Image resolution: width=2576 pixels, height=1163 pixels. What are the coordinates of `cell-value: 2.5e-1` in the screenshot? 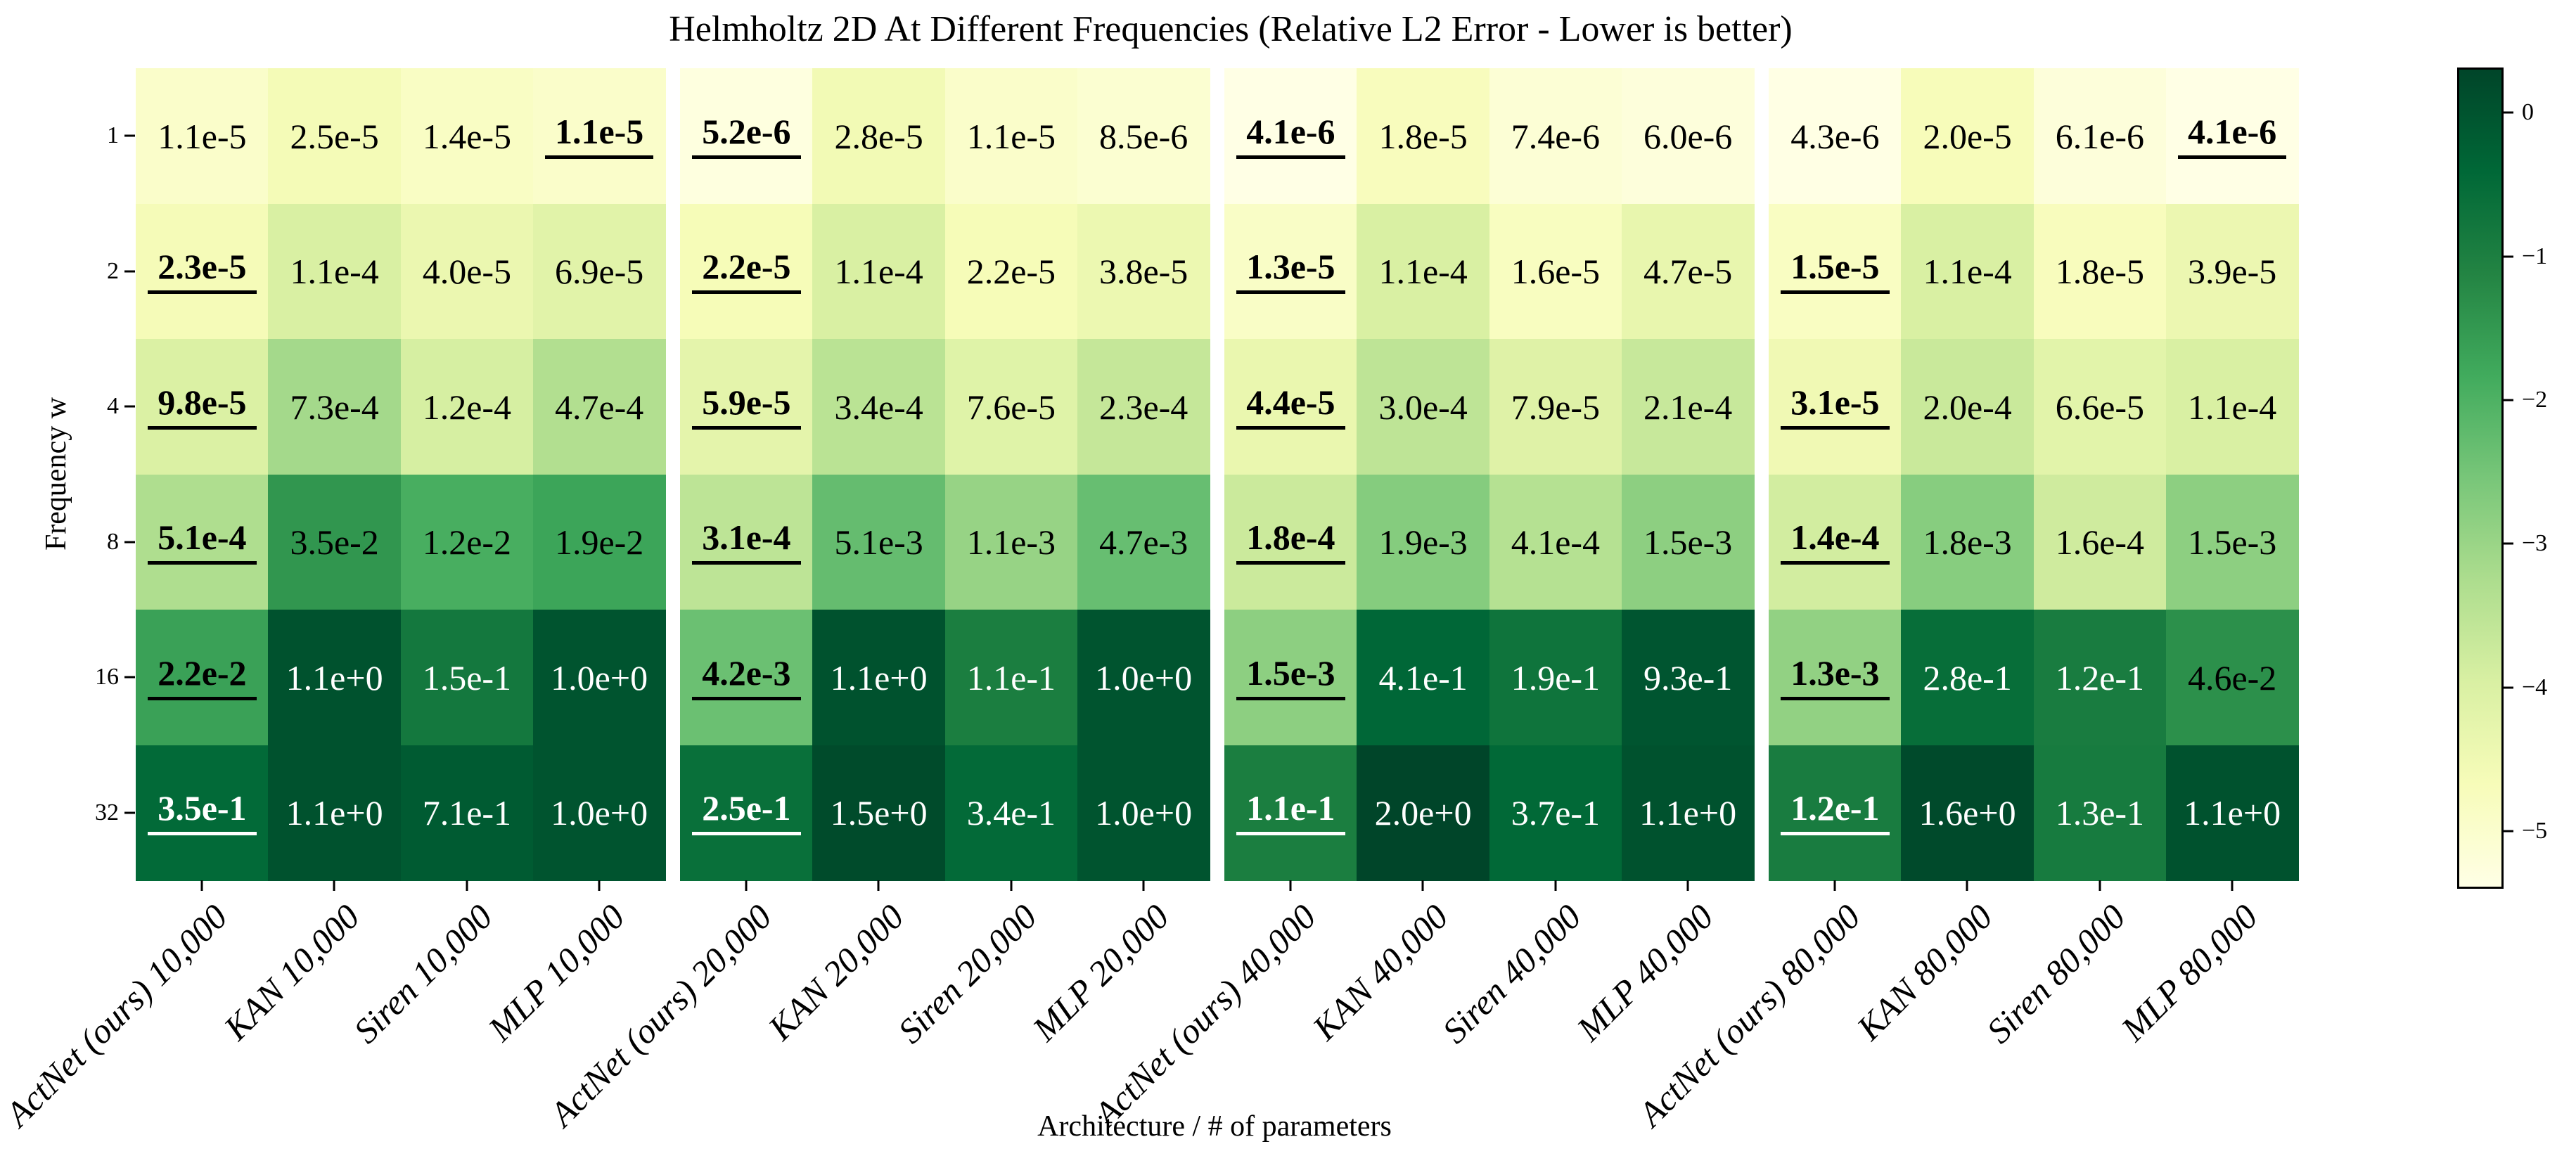 It's located at (746, 812).